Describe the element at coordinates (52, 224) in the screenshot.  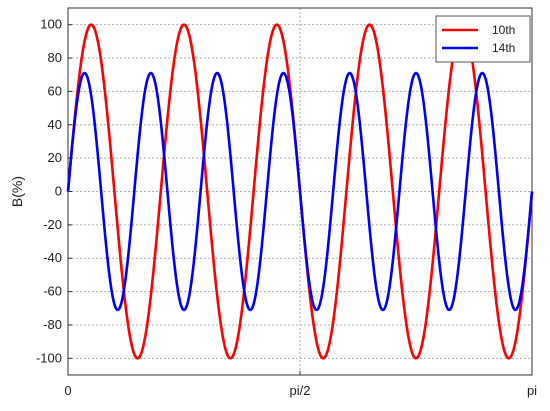
I see `y-tick-label: -20` at that location.